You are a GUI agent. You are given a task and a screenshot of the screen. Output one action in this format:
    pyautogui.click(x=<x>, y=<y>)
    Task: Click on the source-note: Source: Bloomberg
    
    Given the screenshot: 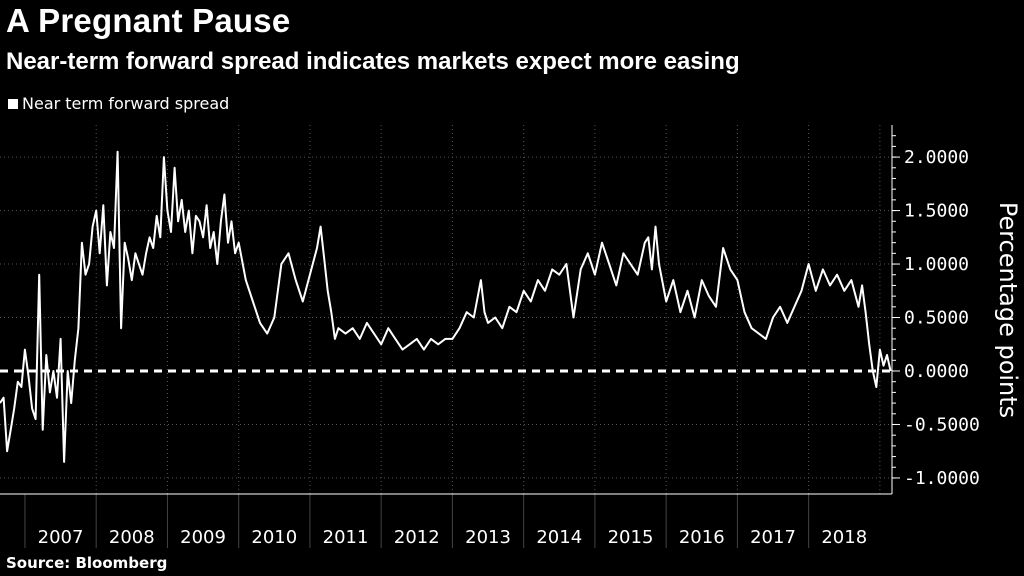 What is the action you would take?
    pyautogui.click(x=87, y=563)
    